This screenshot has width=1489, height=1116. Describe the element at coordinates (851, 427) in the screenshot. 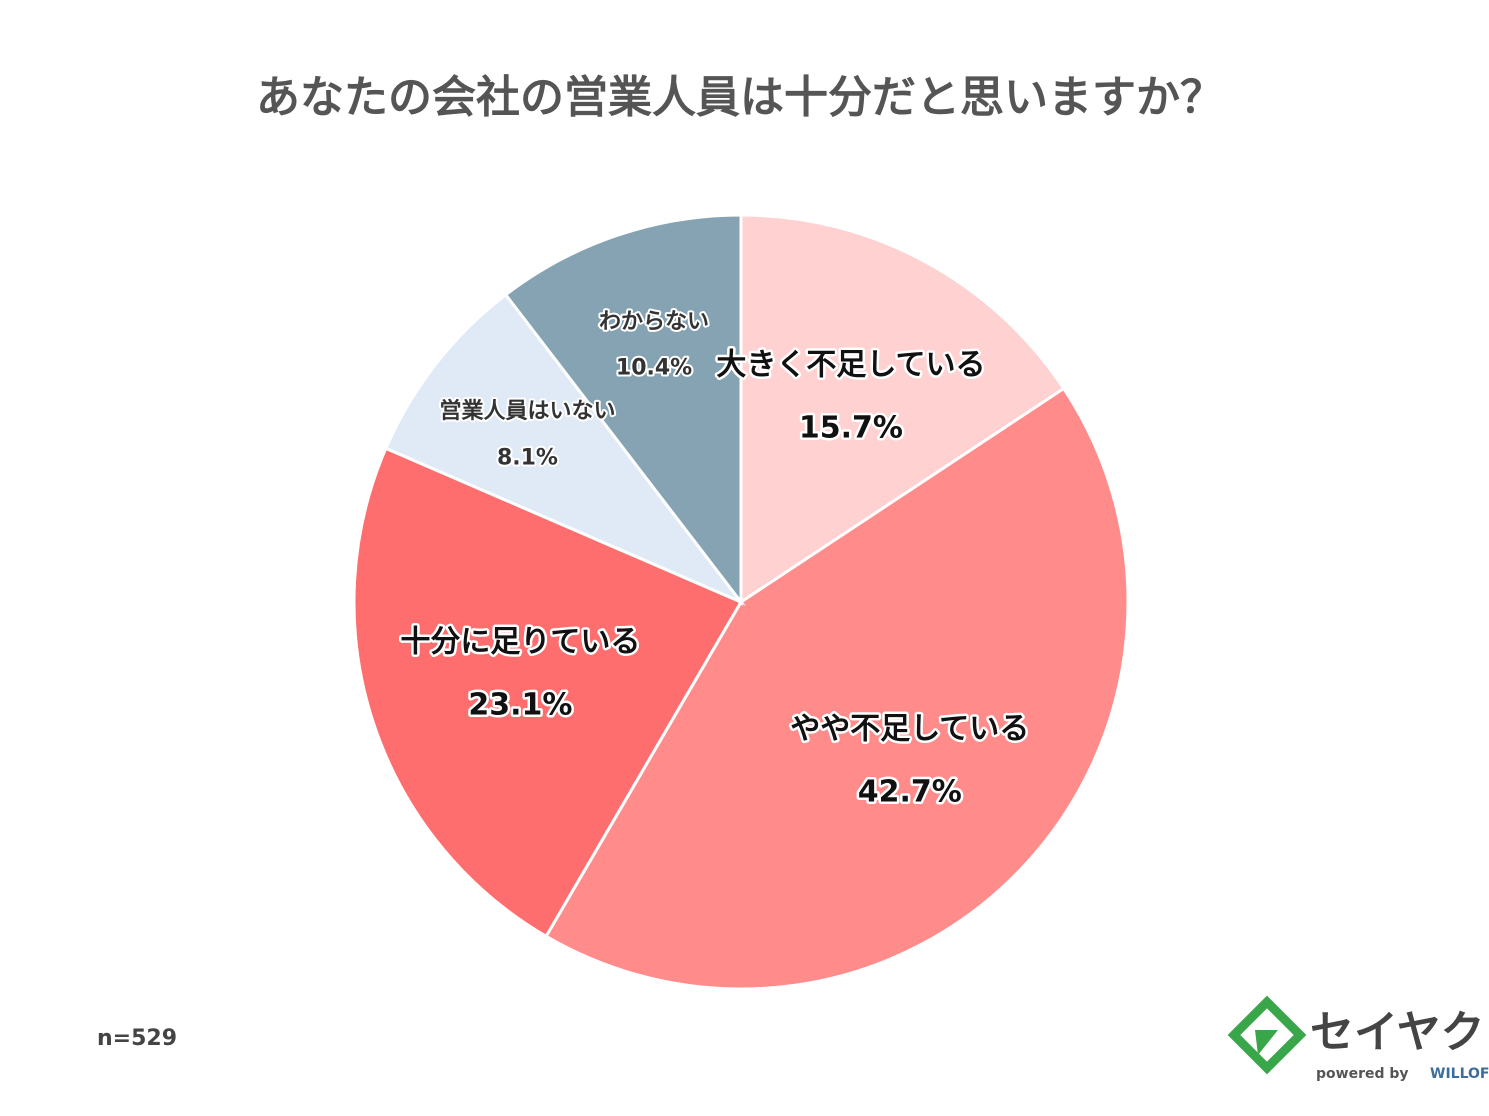

I see `slice-value-label: 15.7%` at that location.